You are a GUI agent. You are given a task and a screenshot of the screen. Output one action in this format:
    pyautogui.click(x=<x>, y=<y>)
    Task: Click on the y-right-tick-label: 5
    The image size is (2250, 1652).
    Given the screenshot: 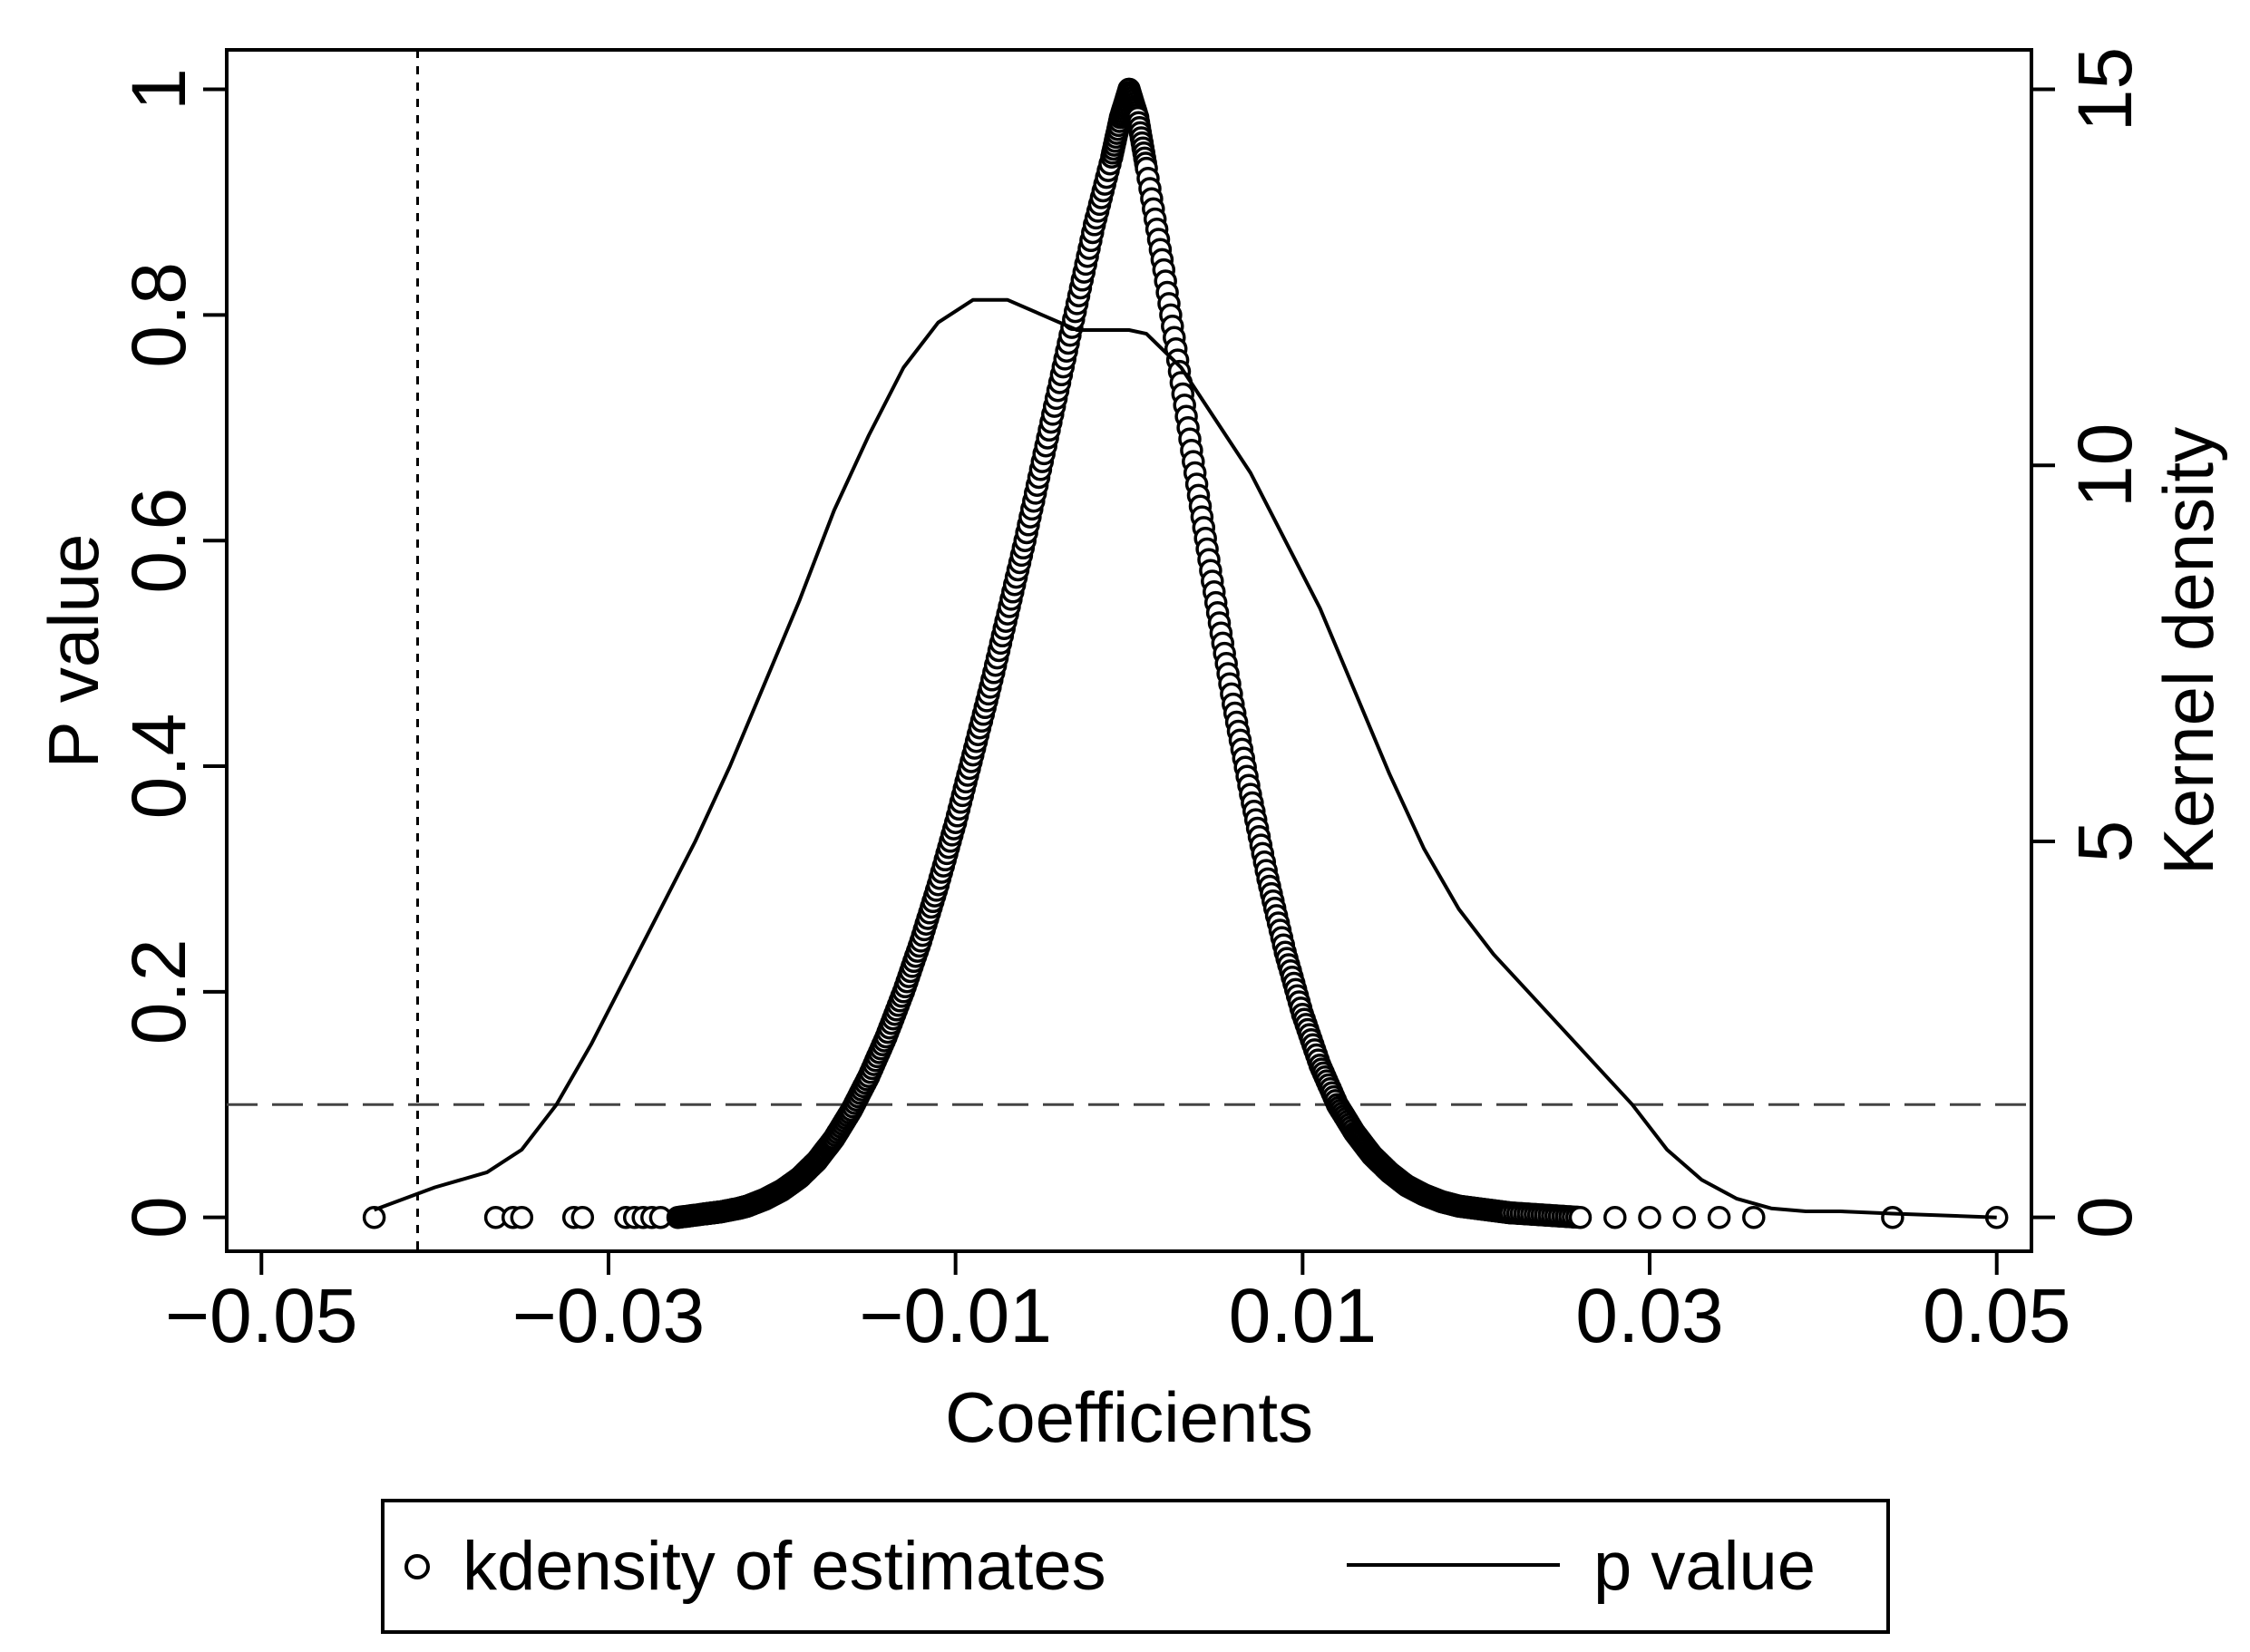 What is the action you would take?
    pyautogui.click(x=2105, y=842)
    